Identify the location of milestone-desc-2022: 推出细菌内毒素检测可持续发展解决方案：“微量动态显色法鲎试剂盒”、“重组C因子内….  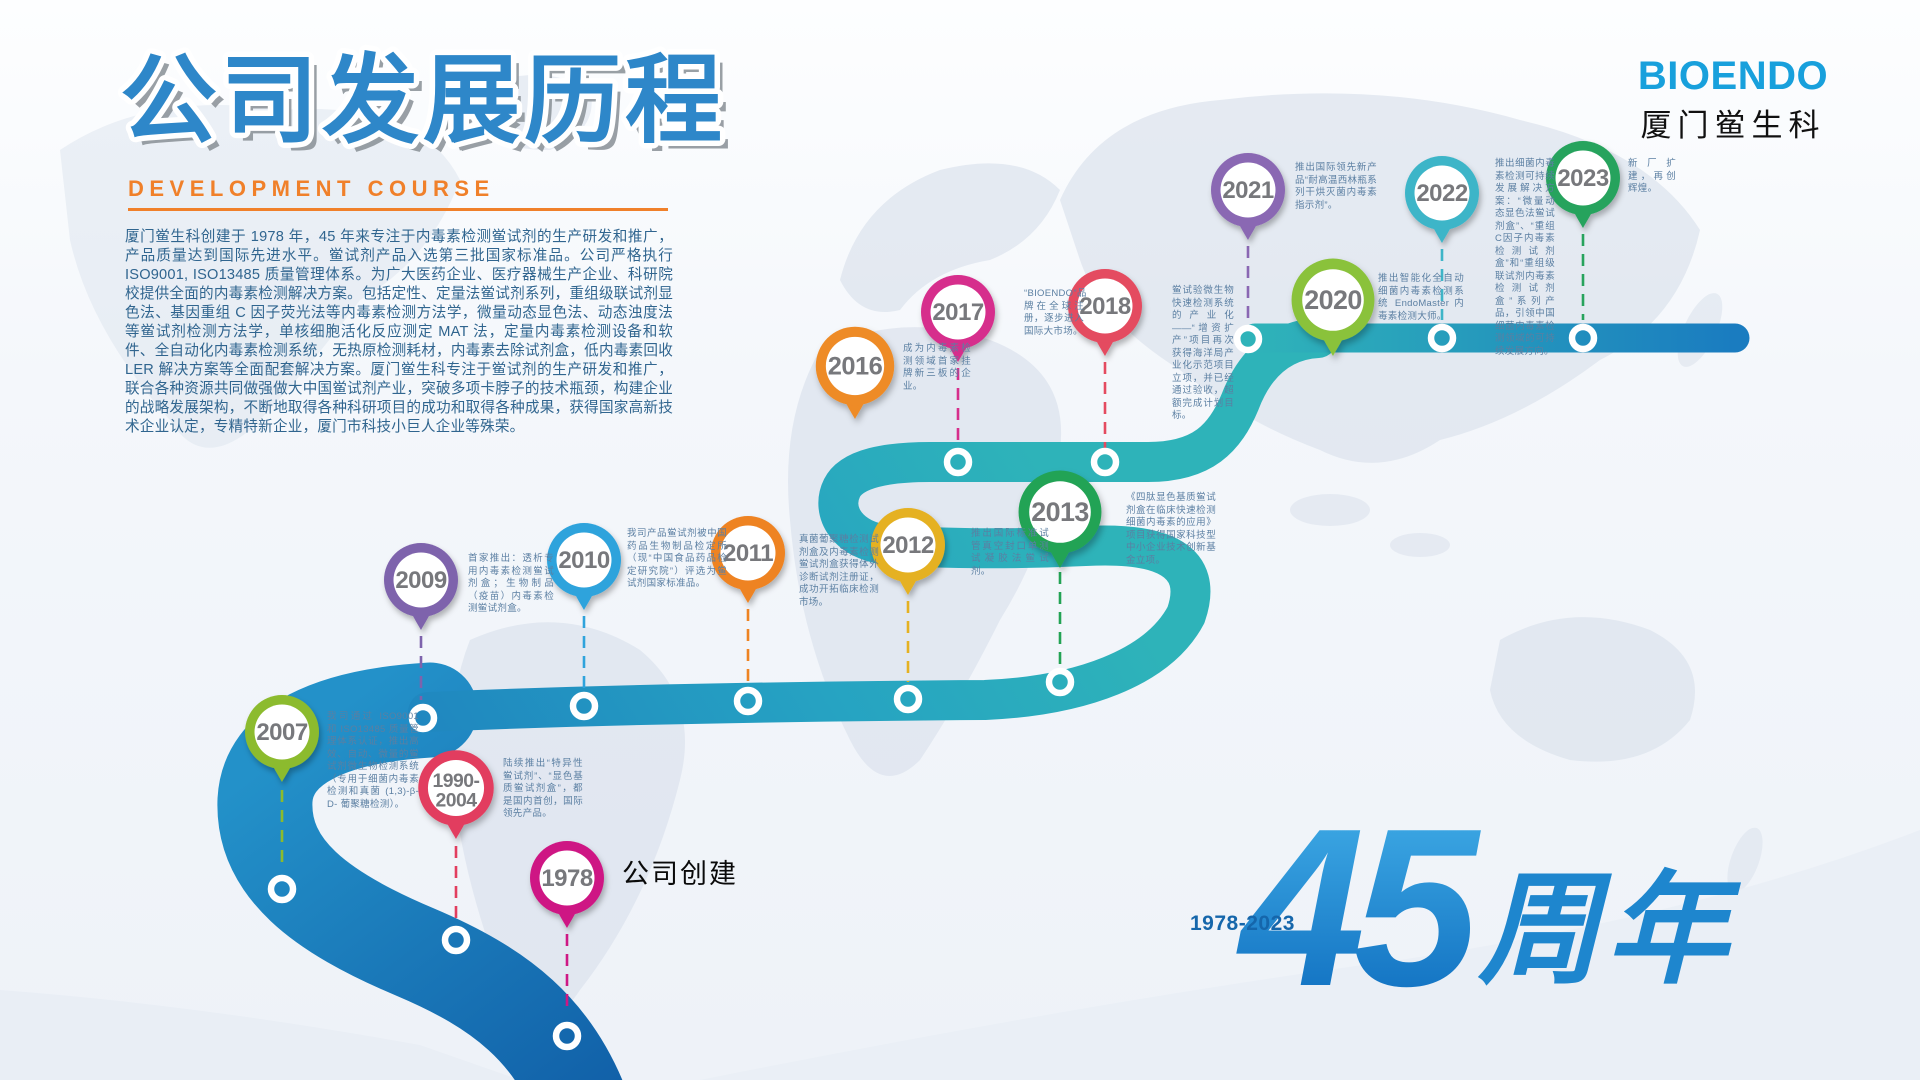
(1525, 257).